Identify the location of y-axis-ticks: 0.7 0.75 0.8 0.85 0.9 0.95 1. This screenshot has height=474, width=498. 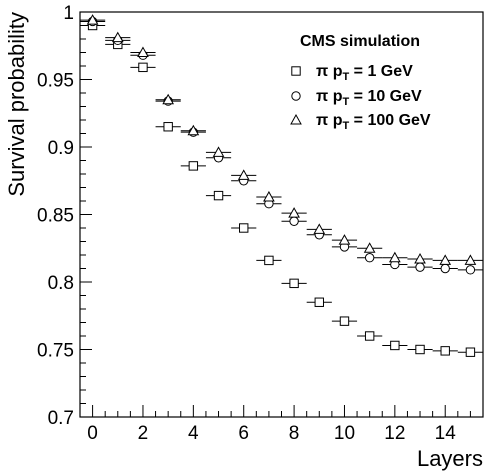
(64, 216).